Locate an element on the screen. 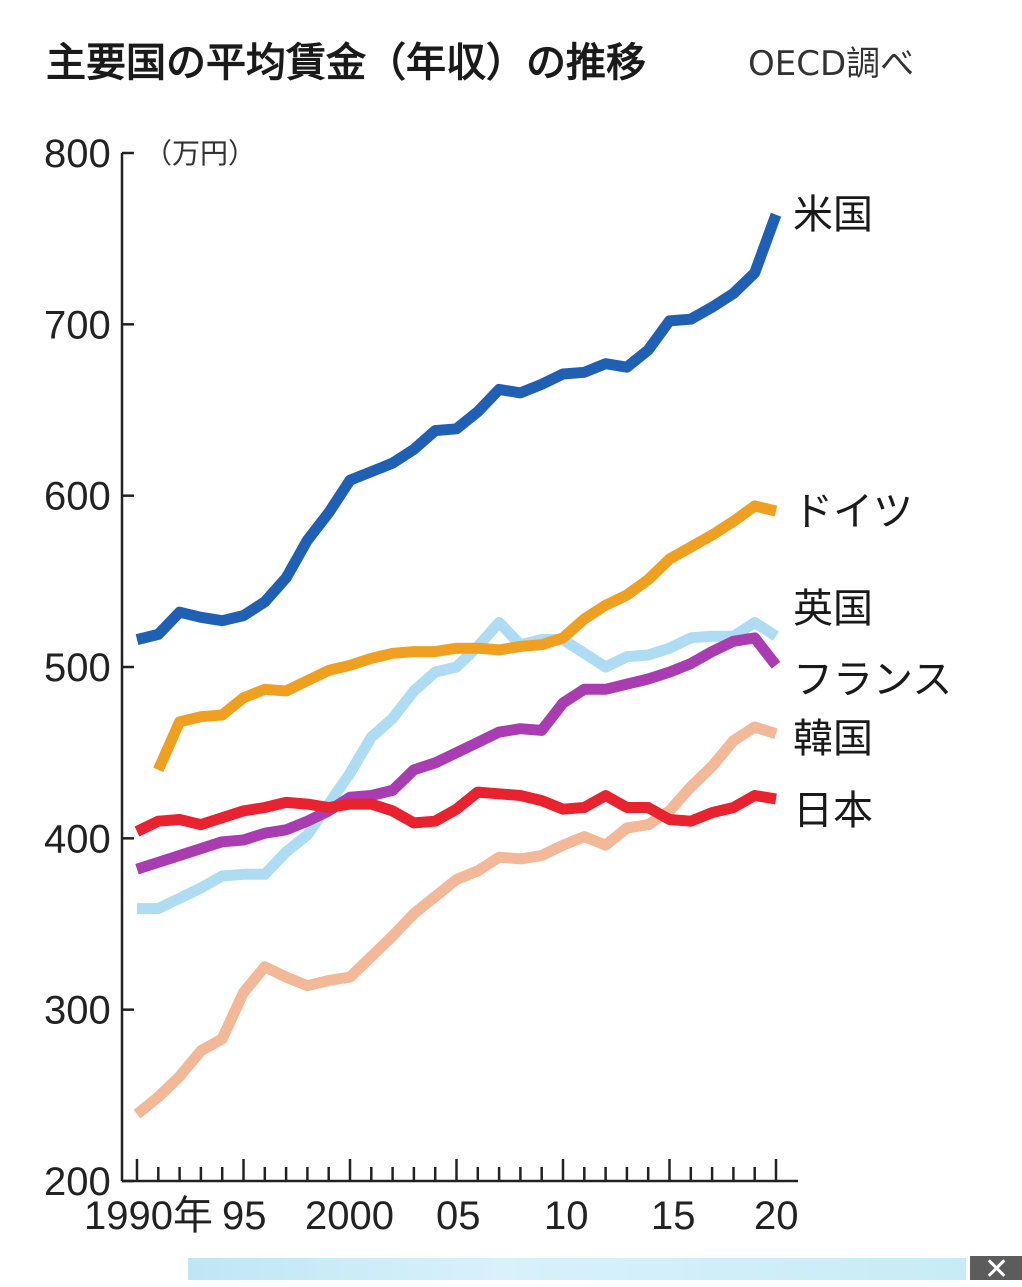  series-label: 日本 is located at coordinates (833, 811).